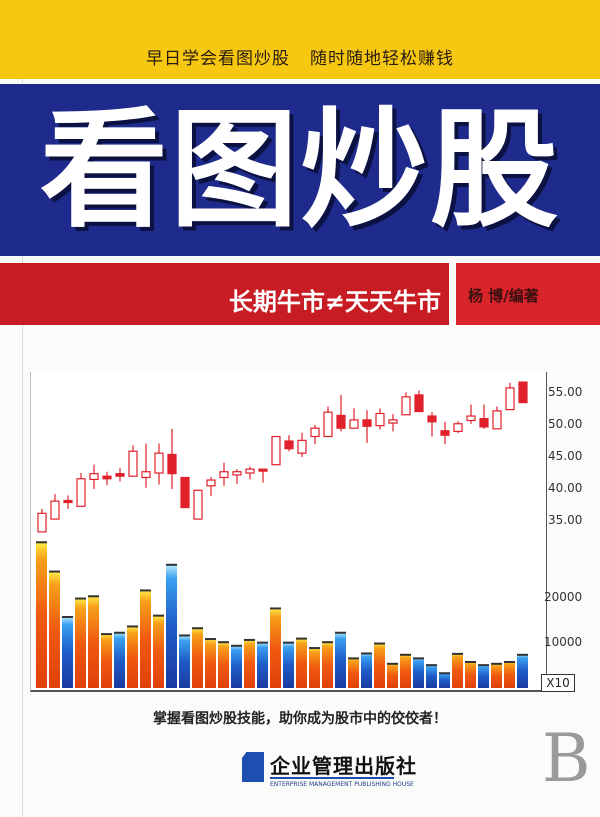 The height and width of the screenshot is (817, 600). What do you see at coordinates (566, 758) in the screenshot?
I see `series-letter: B` at bounding box center [566, 758].